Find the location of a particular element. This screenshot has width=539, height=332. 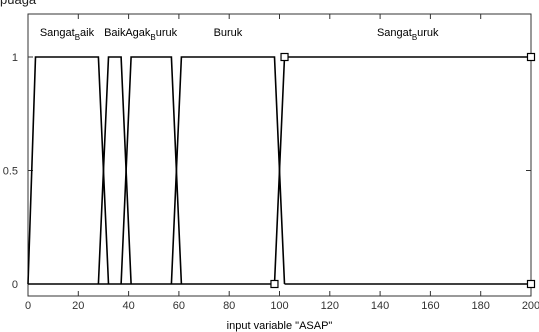

x-tick-label: 40 is located at coordinates (128, 306).